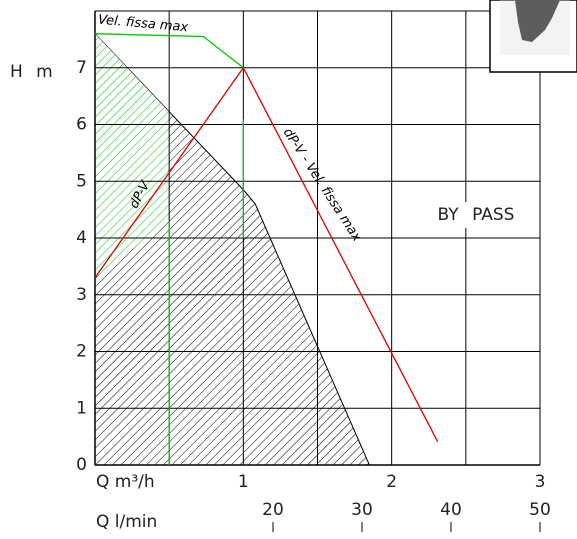 The height and width of the screenshot is (539, 577). Describe the element at coordinates (322, 185) in the screenshot. I see `series-label: dP-V - Vel. fissa max` at that location.